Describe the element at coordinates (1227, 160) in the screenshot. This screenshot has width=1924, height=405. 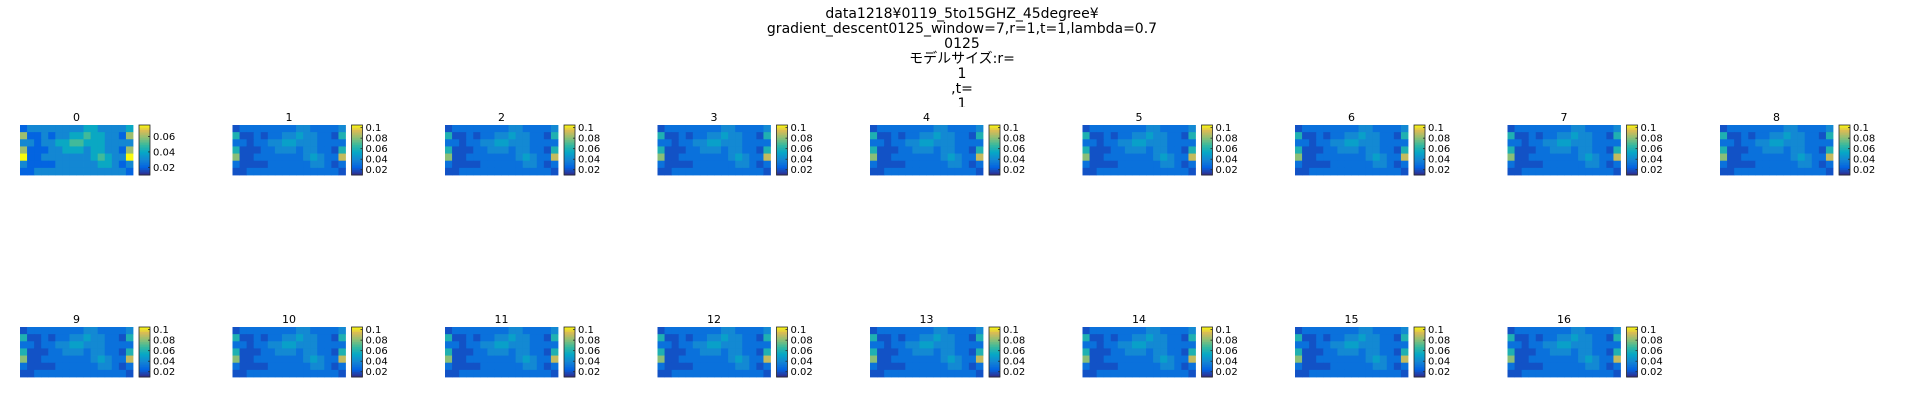
I see `colorbar-tick-label: 0.04` at that location.